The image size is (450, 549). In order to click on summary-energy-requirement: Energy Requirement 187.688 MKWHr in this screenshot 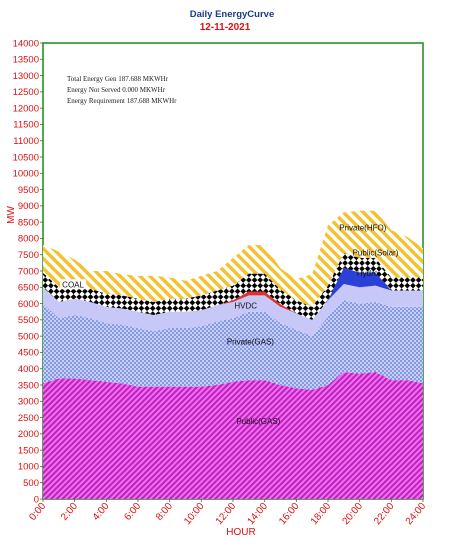, I will do `click(122, 101)`.